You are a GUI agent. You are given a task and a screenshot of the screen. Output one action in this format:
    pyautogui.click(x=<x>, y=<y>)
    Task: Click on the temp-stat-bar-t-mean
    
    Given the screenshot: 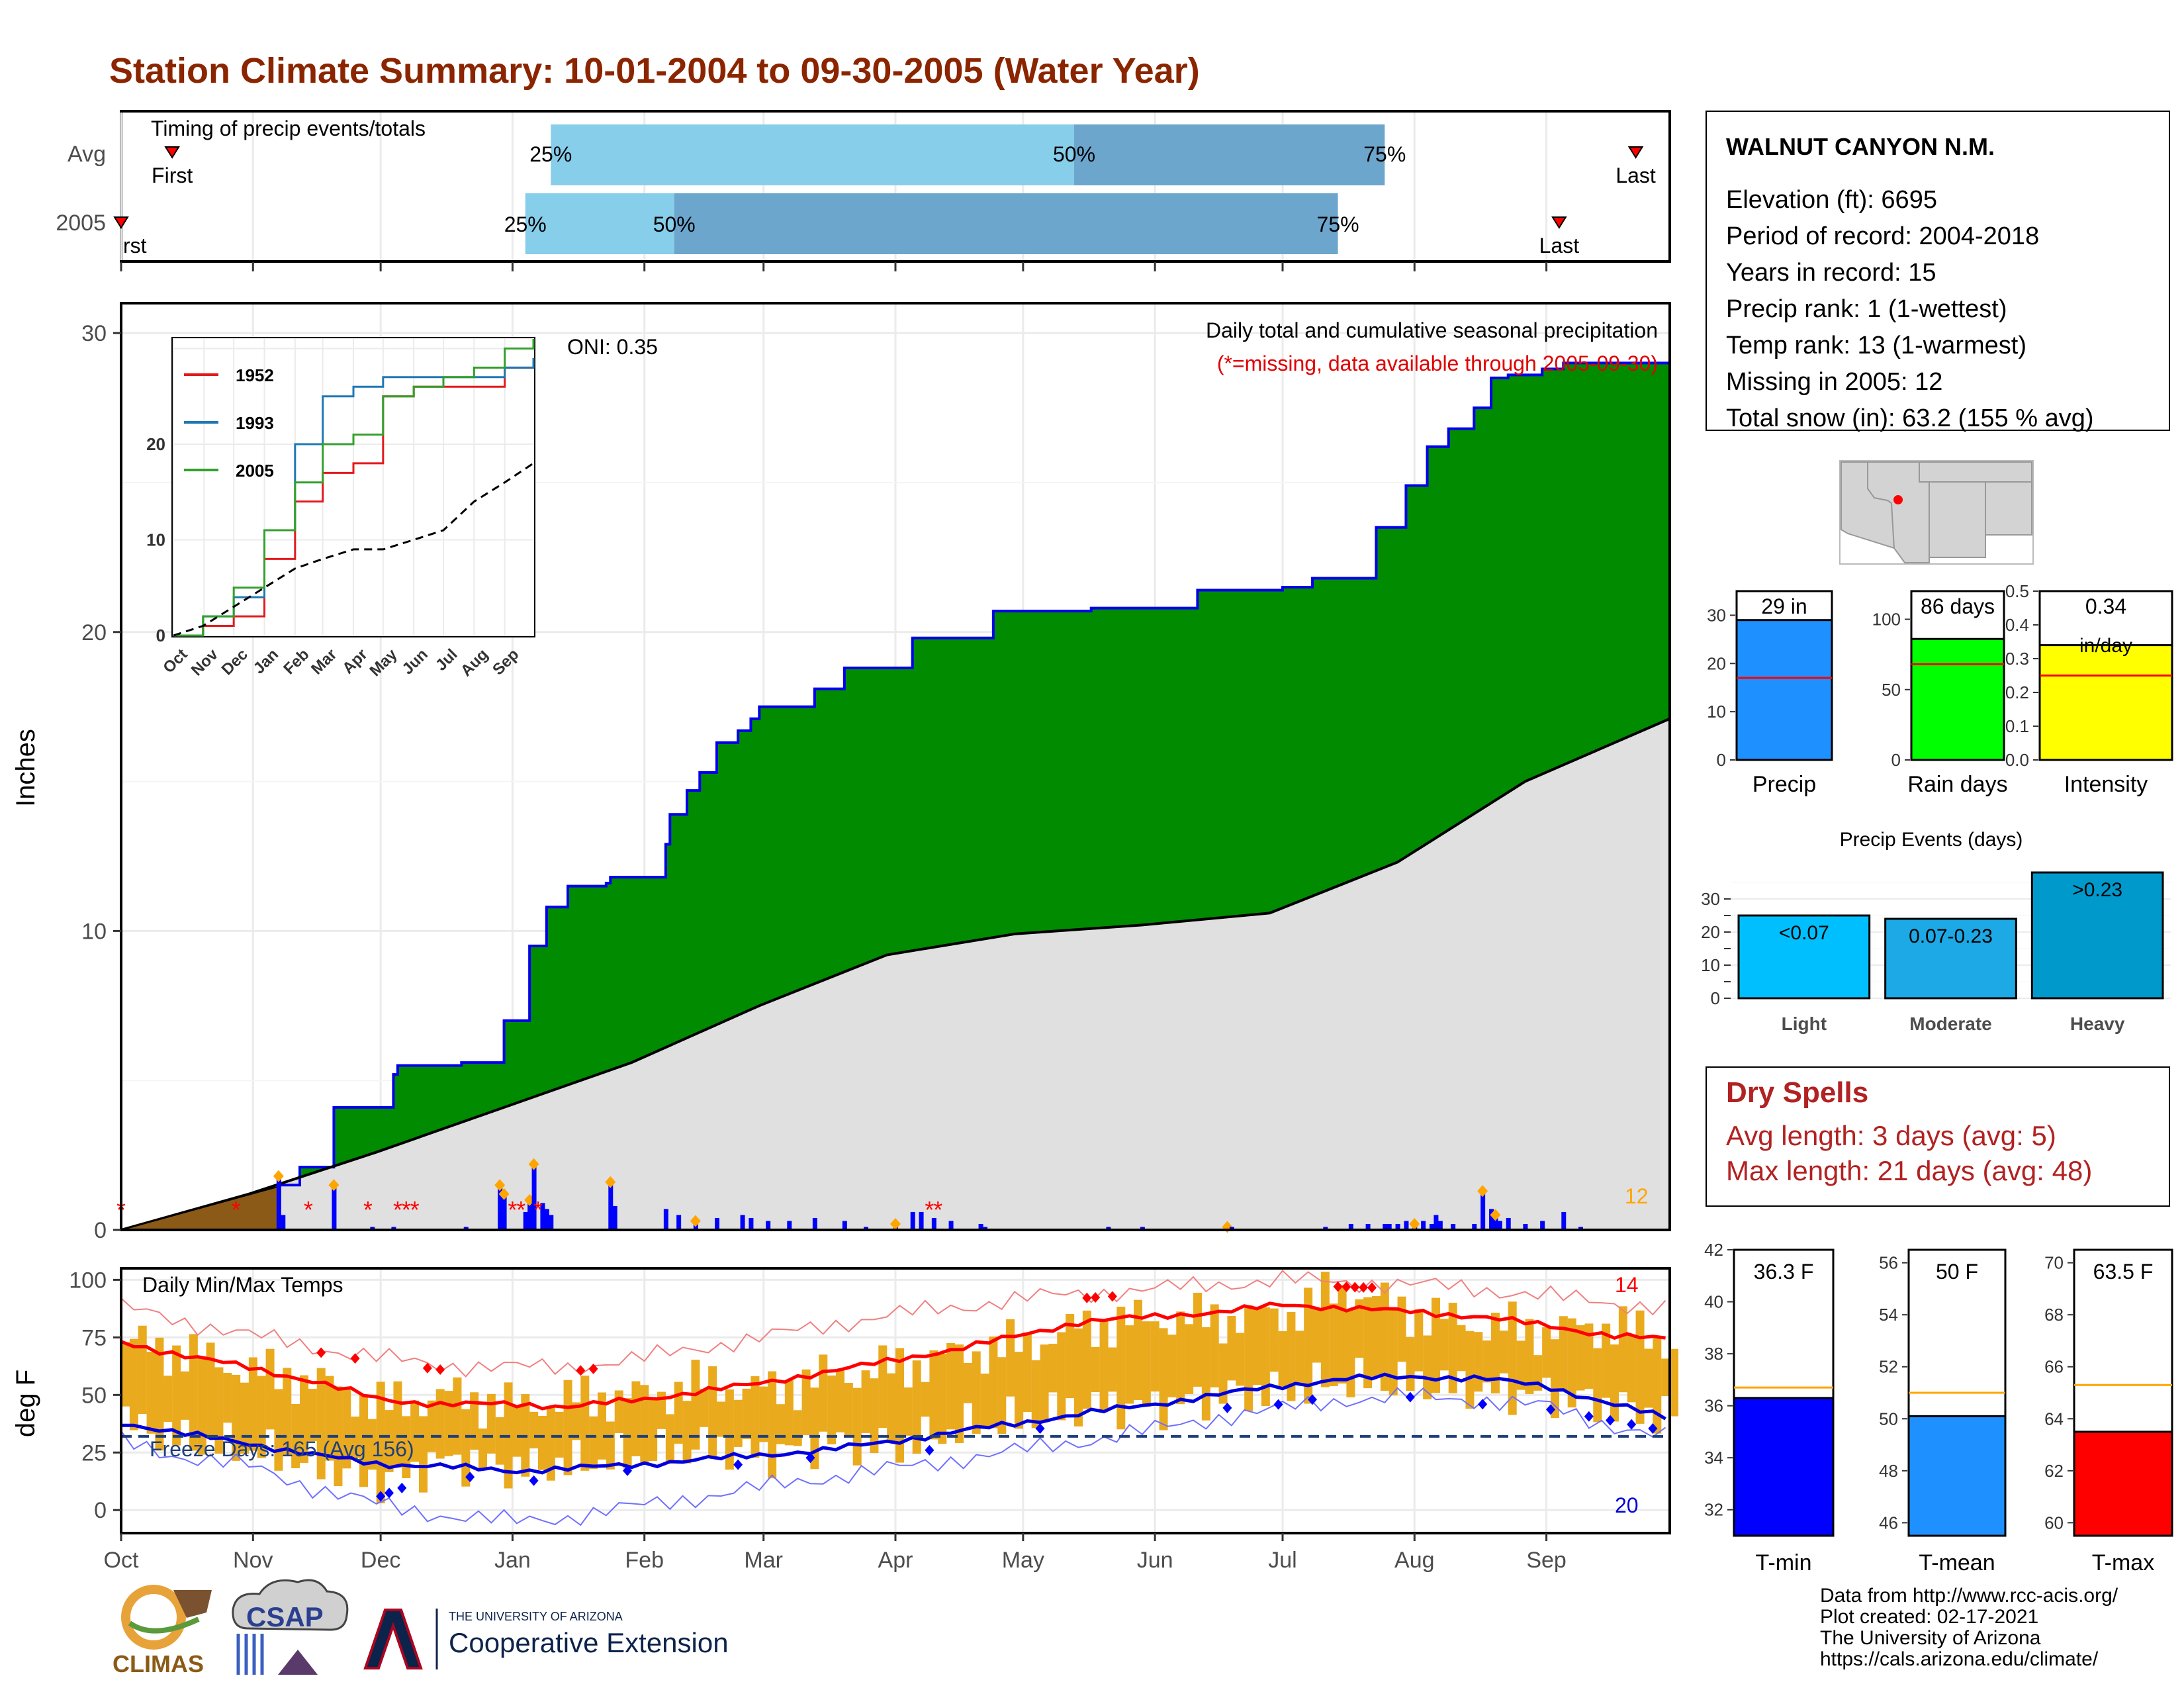 What is the action you would take?
    pyautogui.click(x=1957, y=1476)
    